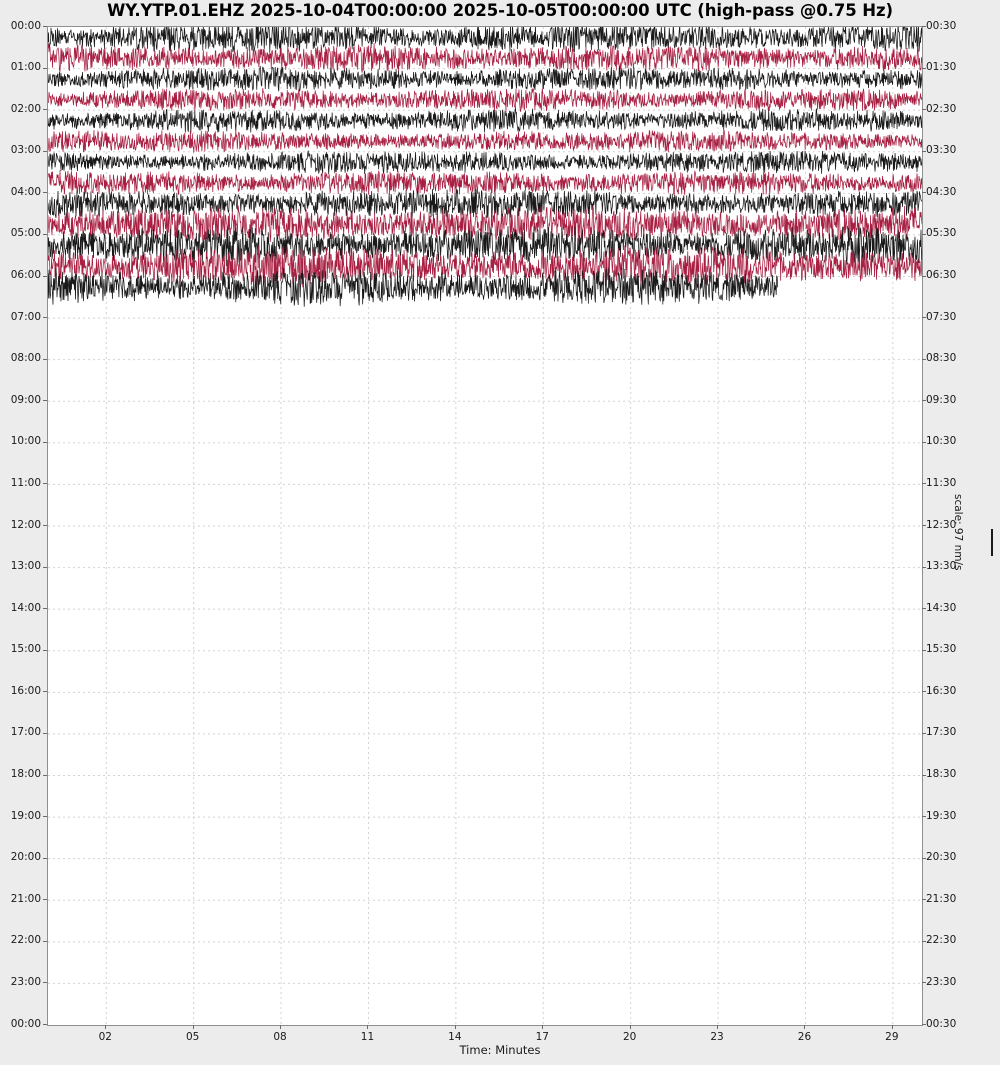 This screenshot has height=1065, width=1000. Describe the element at coordinates (941, 857) in the screenshot. I see `y-tick-right-label: 20:30` at that location.